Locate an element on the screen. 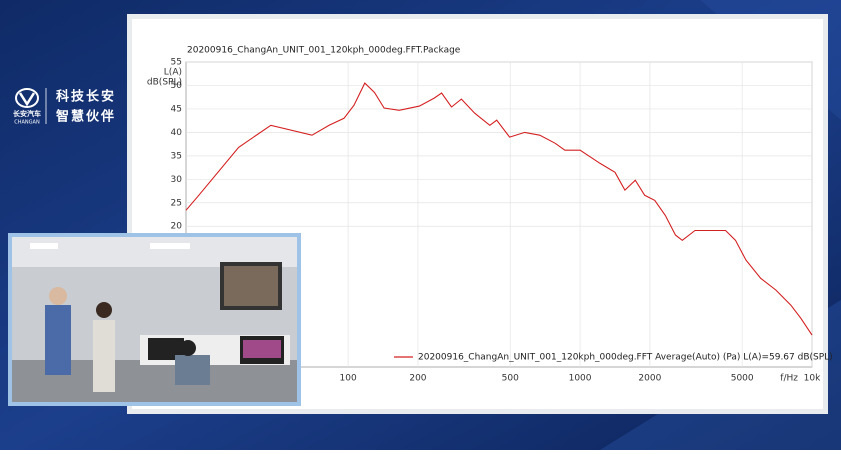  slogan: 智慧伙伴 is located at coordinates (86, 117).